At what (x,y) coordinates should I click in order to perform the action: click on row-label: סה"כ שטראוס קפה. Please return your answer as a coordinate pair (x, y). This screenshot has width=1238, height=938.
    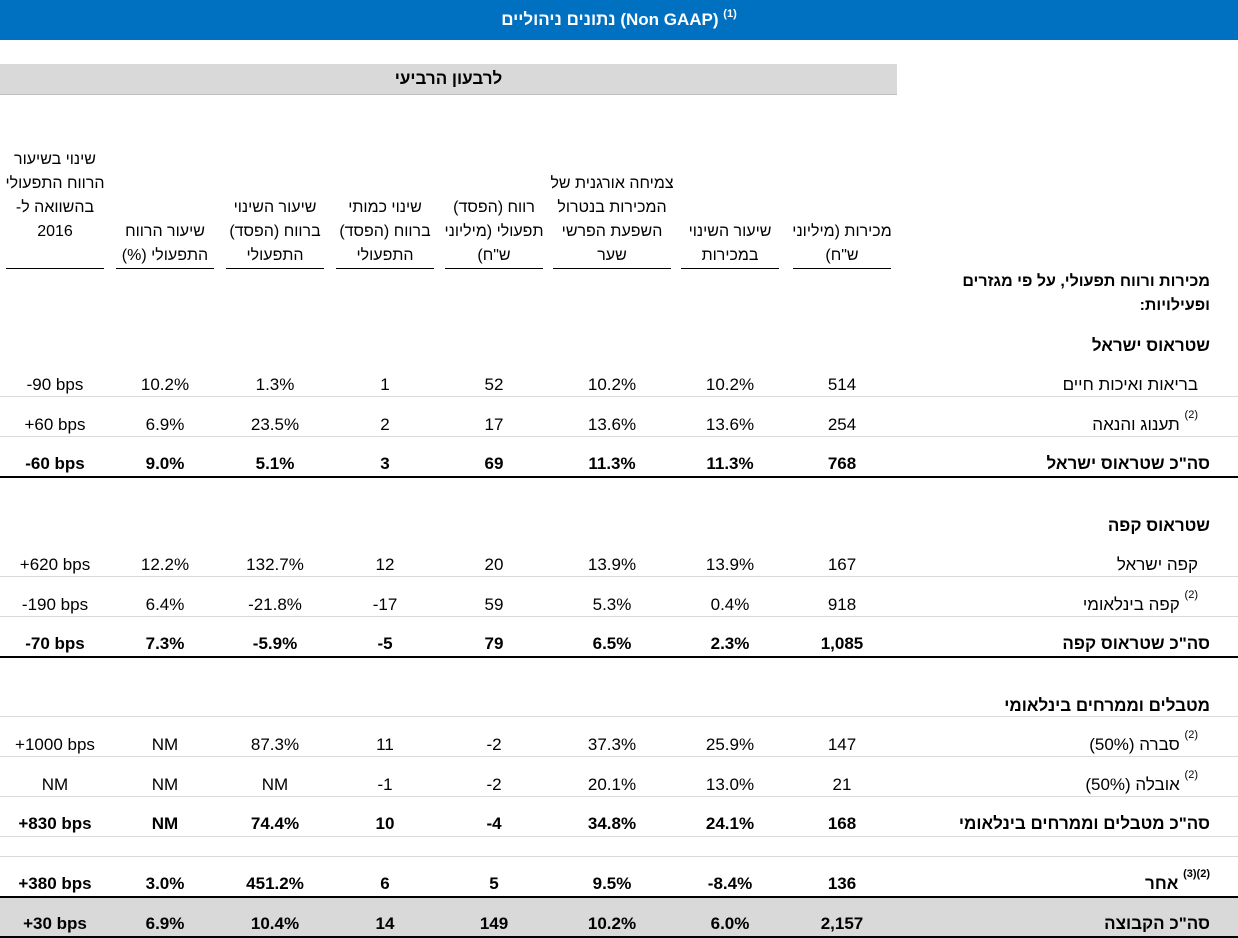
    Looking at the image, I should click on (1136, 644).